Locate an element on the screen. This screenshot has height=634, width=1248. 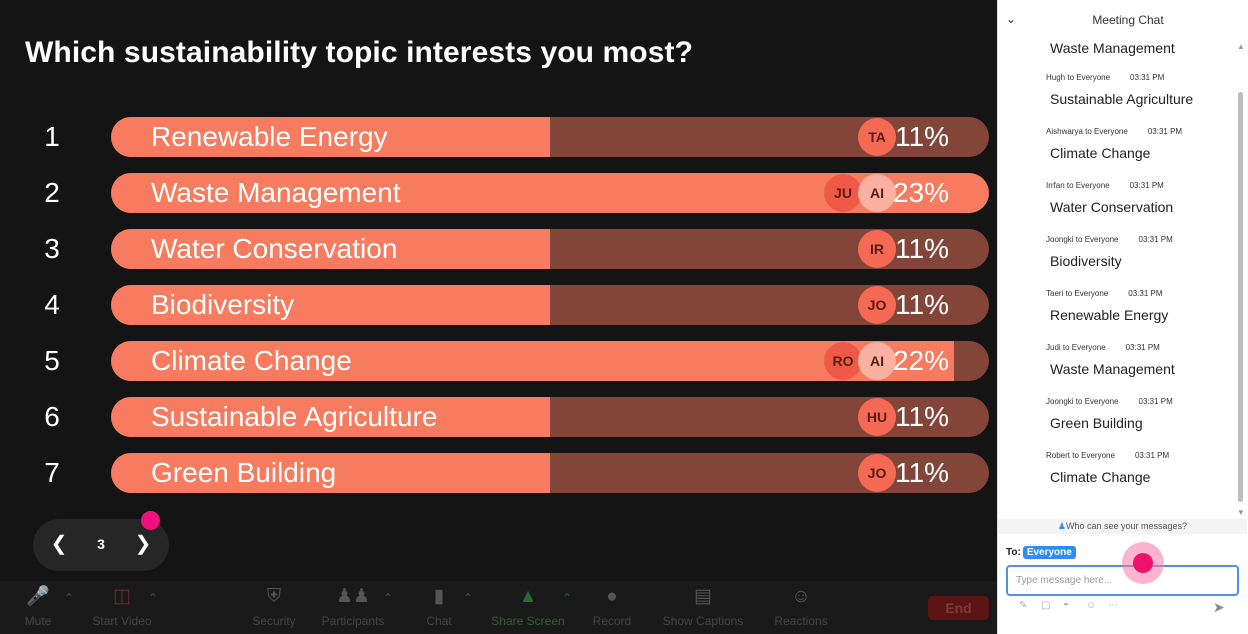
poll-option-row: 6 Sustainable Agriculture HU 11% is located at coordinates (498, 417).